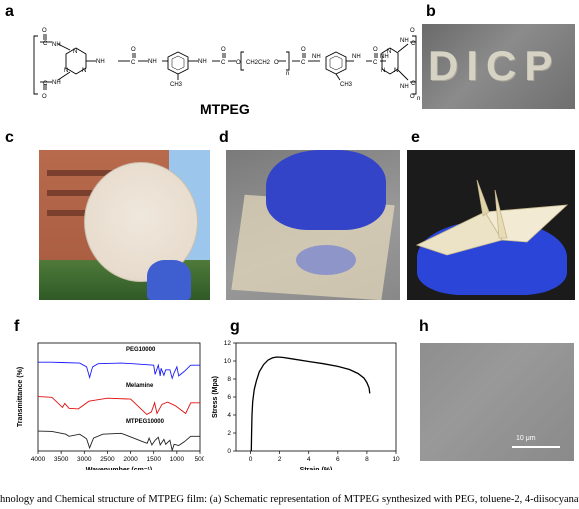  Describe the element at coordinates (396, 71) in the screenshot. I see `triazine-n-5: N` at that location.